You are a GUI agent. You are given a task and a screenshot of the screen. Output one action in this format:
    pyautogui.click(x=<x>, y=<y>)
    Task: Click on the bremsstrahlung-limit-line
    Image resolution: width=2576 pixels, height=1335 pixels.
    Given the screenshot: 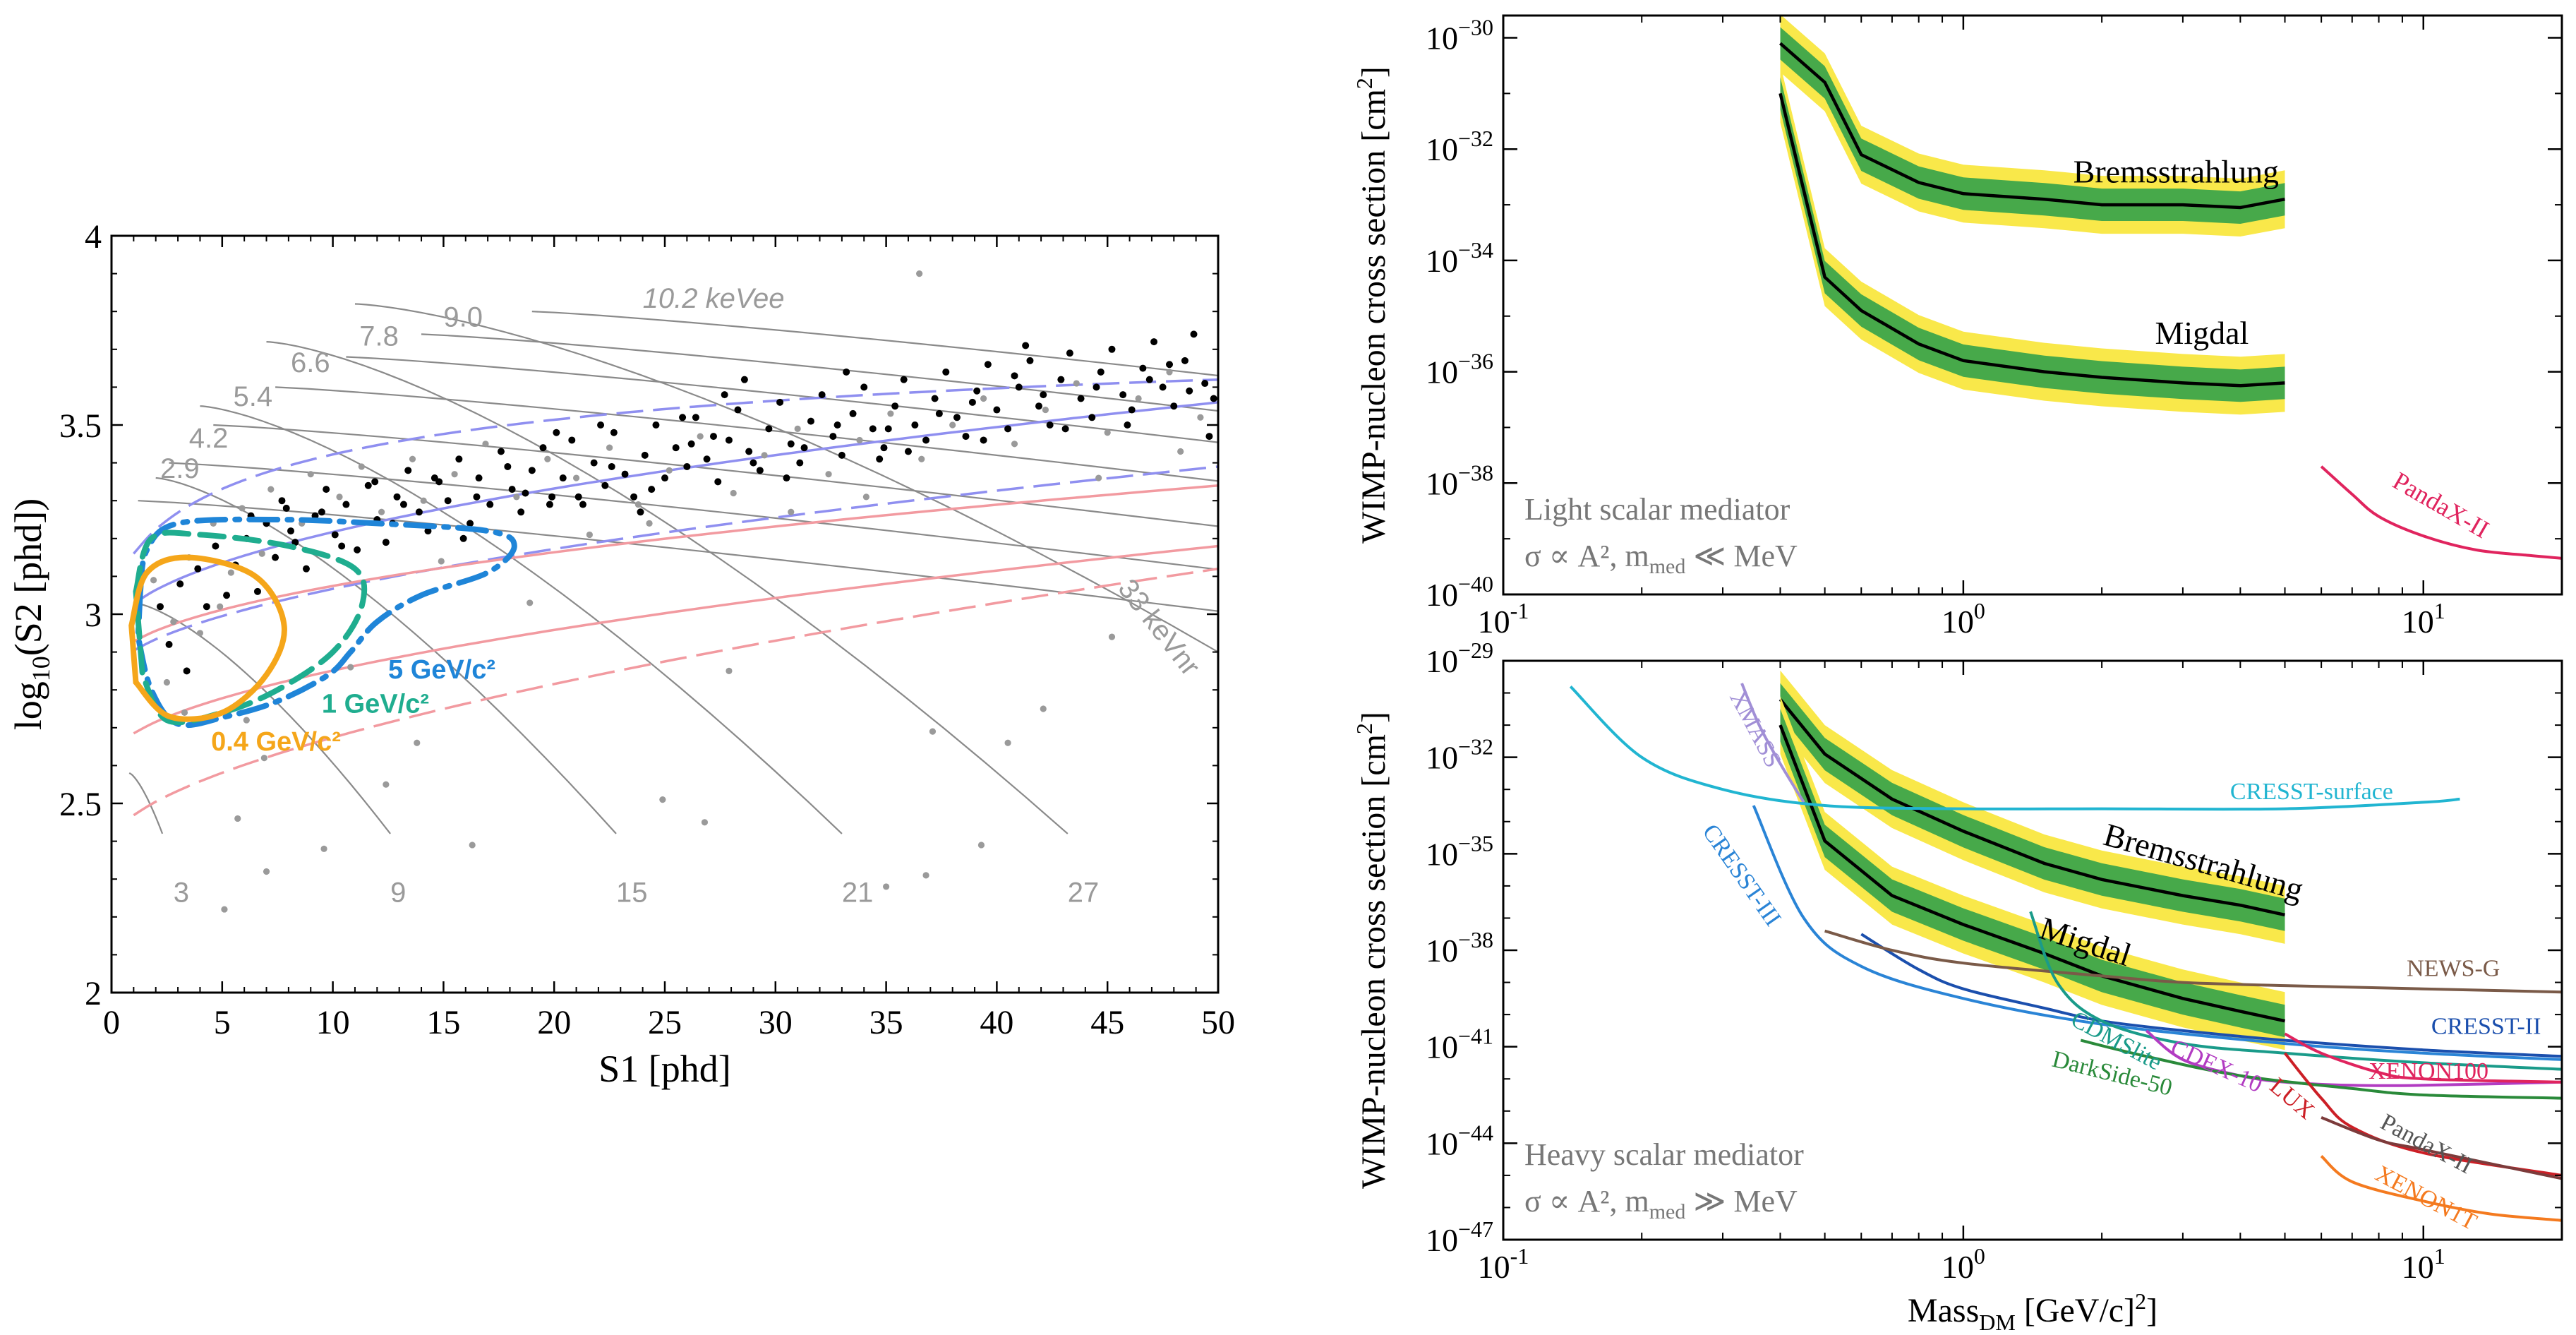 What is the action you would take?
    pyautogui.click(x=2032, y=126)
    